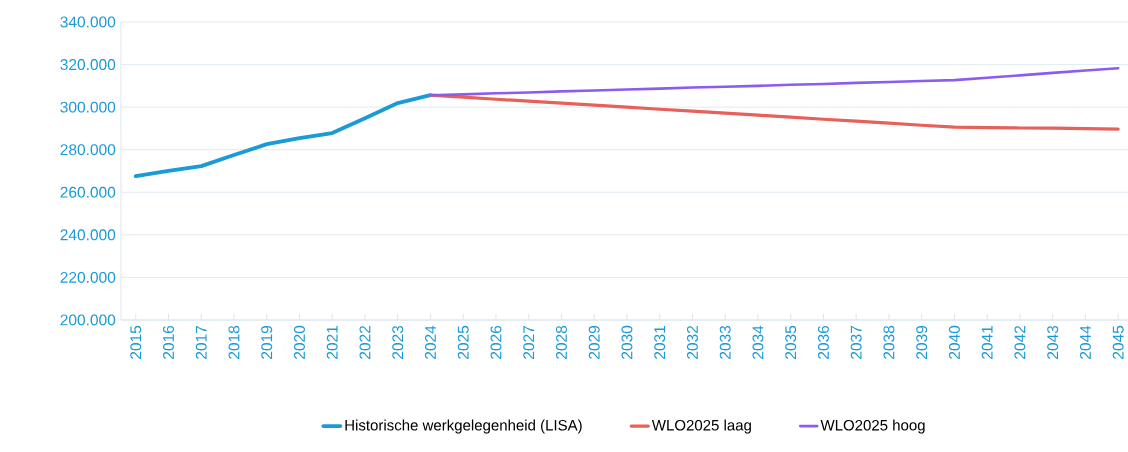  I want to click on x-tick-label: 2037, so click(856, 342).